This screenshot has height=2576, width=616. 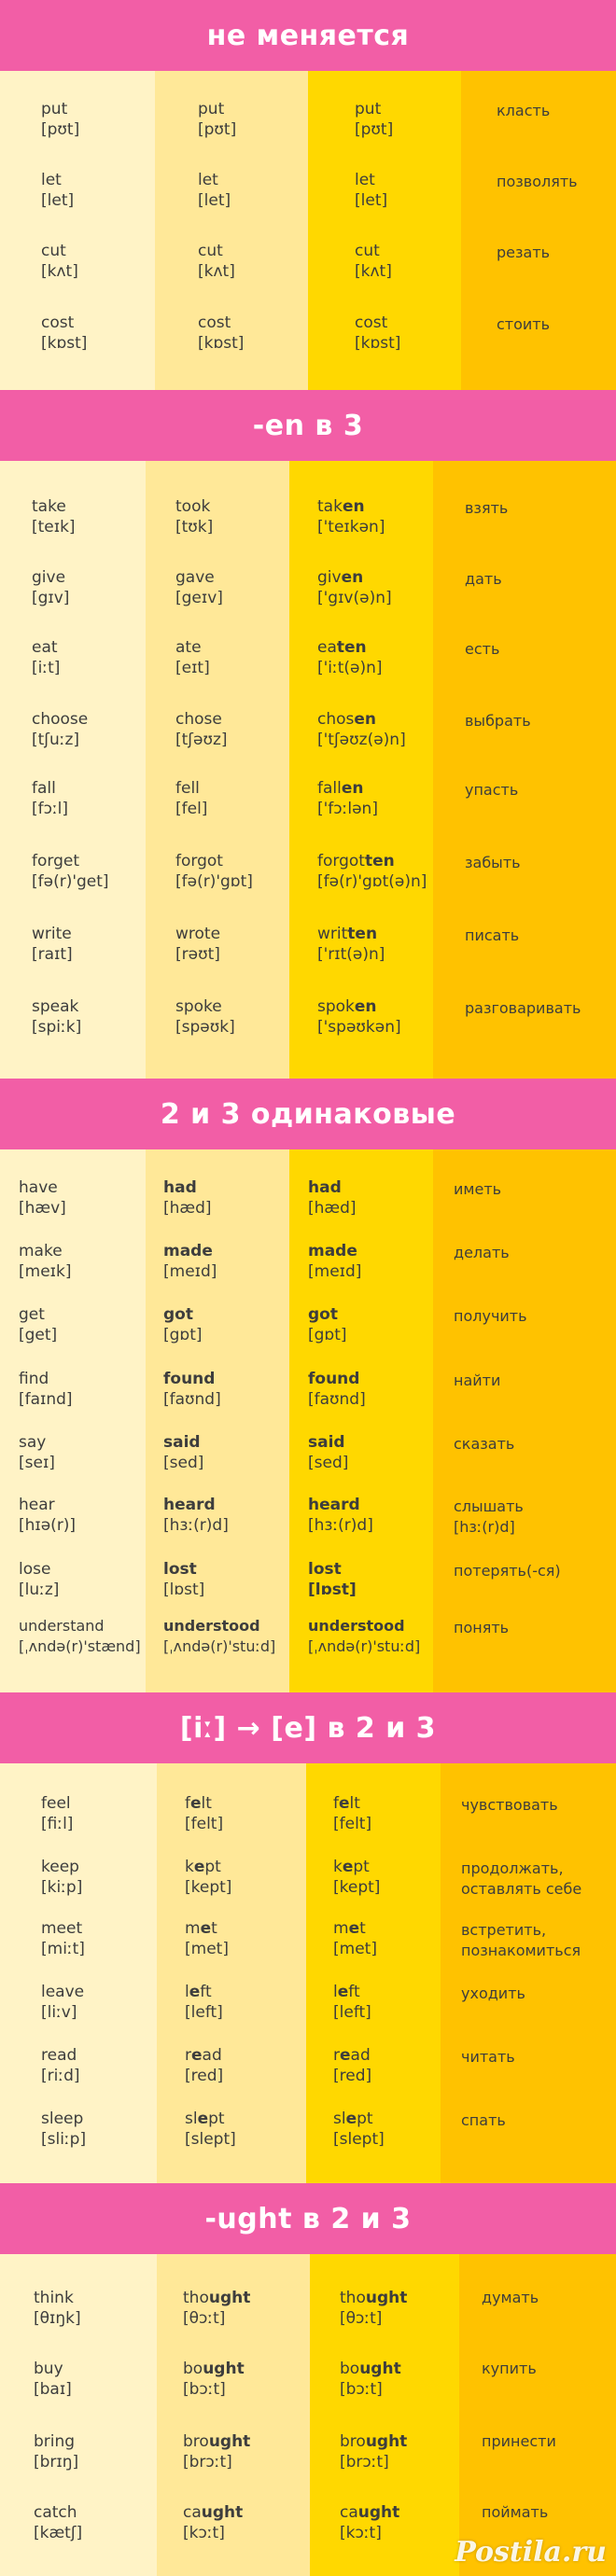 I want to click on translation-cell: позволять, so click(x=537, y=181).